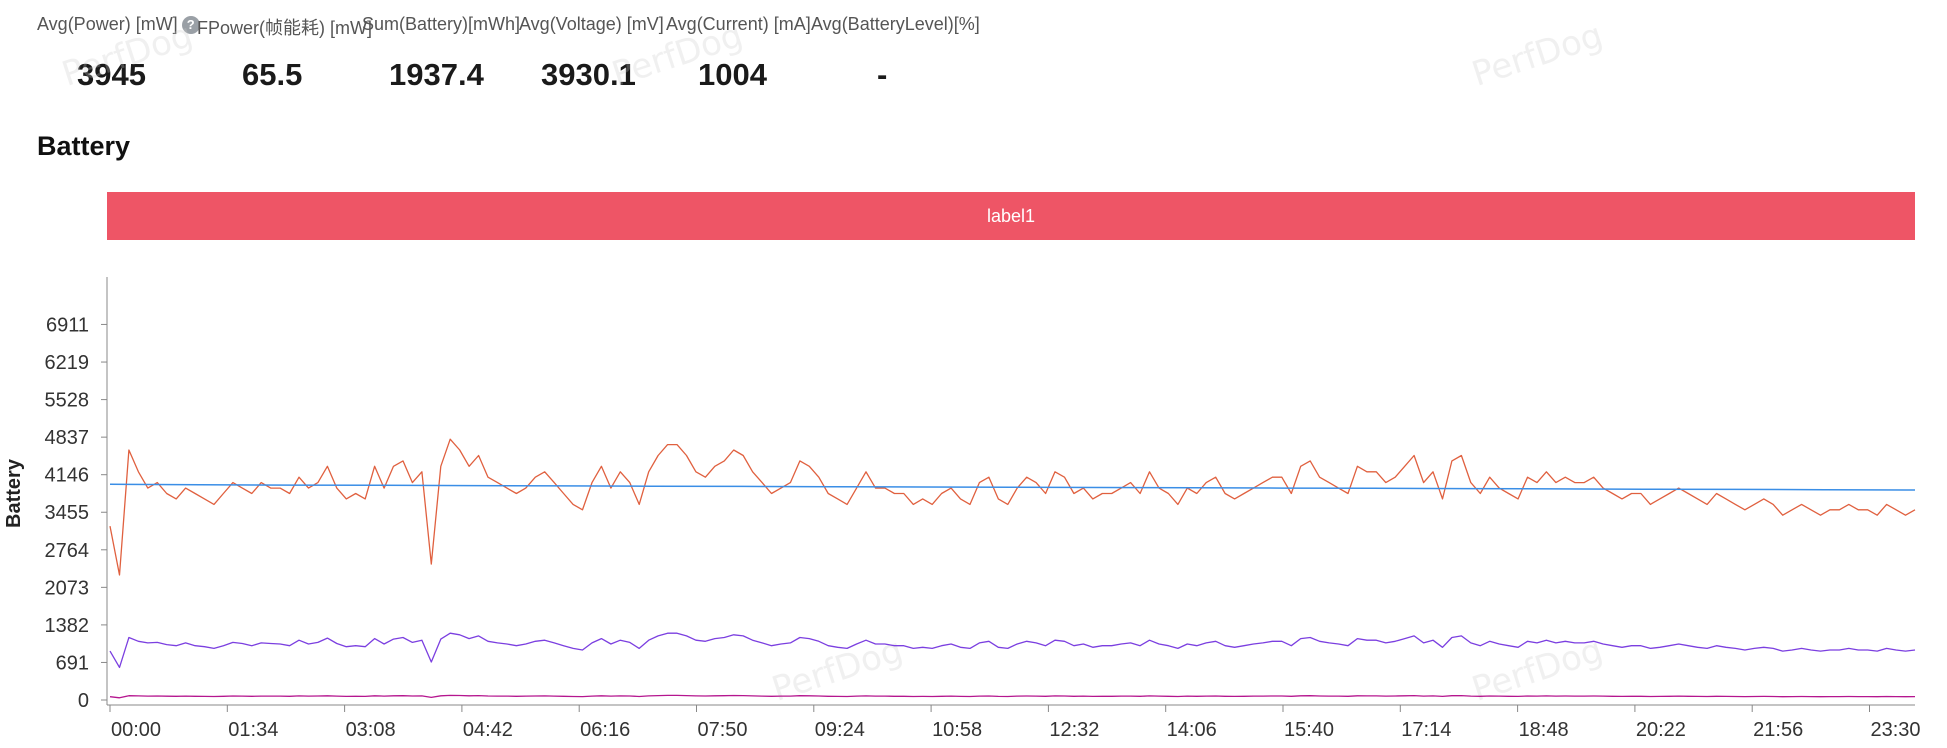  Describe the element at coordinates (67, 438) in the screenshot. I see `y-tick-label: 4837` at that location.